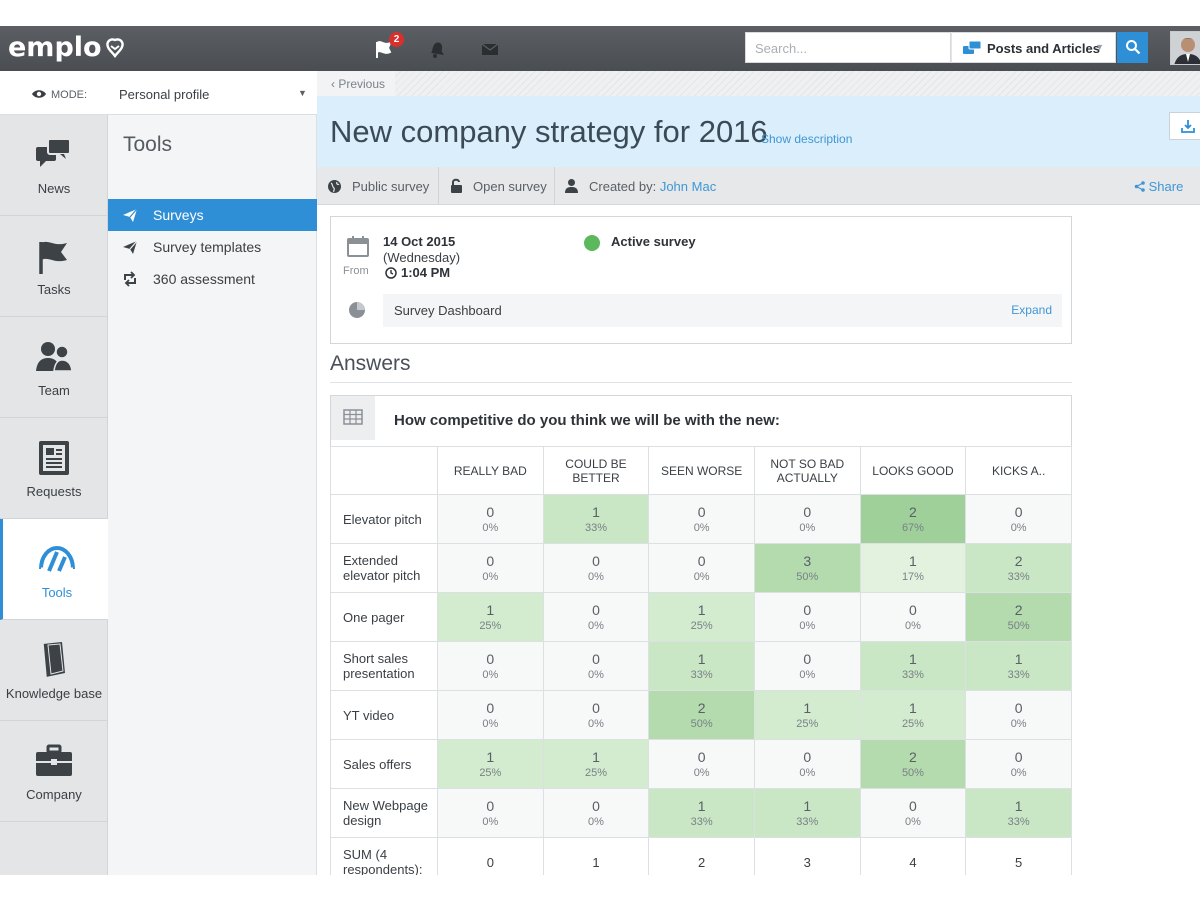 This screenshot has width=1200, height=900. What do you see at coordinates (53, 660) in the screenshot?
I see `book-icon` at bounding box center [53, 660].